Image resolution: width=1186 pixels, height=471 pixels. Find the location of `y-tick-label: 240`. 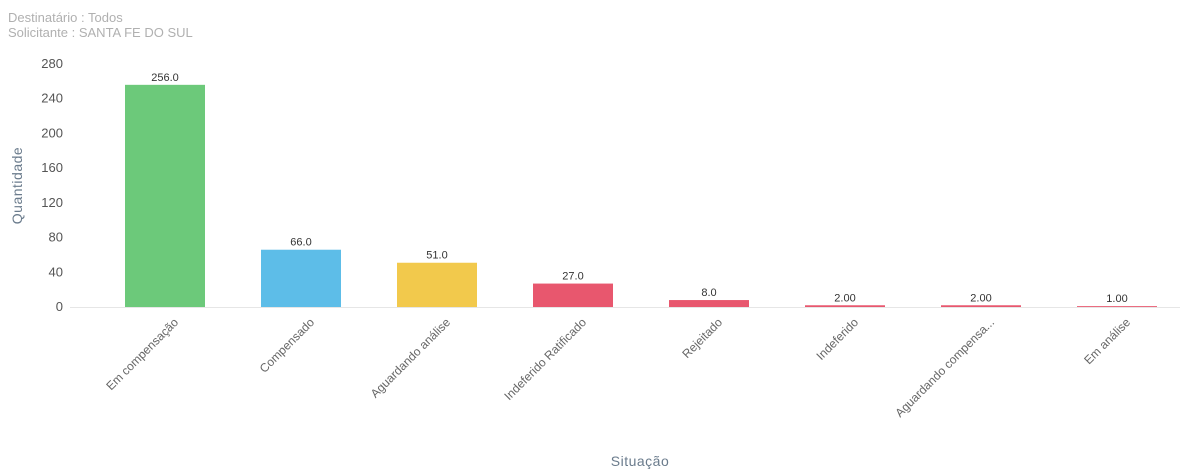

y-tick-label: 240 is located at coordinates (52, 98).